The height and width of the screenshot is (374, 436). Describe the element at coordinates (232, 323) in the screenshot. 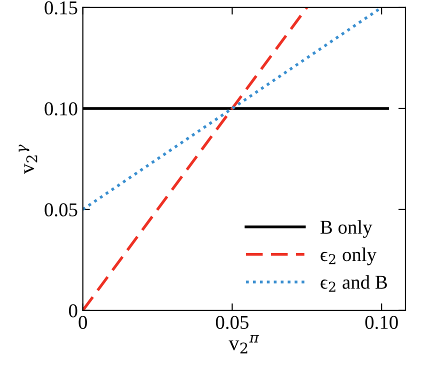

I see `x-tick-label: 0.05` at that location.